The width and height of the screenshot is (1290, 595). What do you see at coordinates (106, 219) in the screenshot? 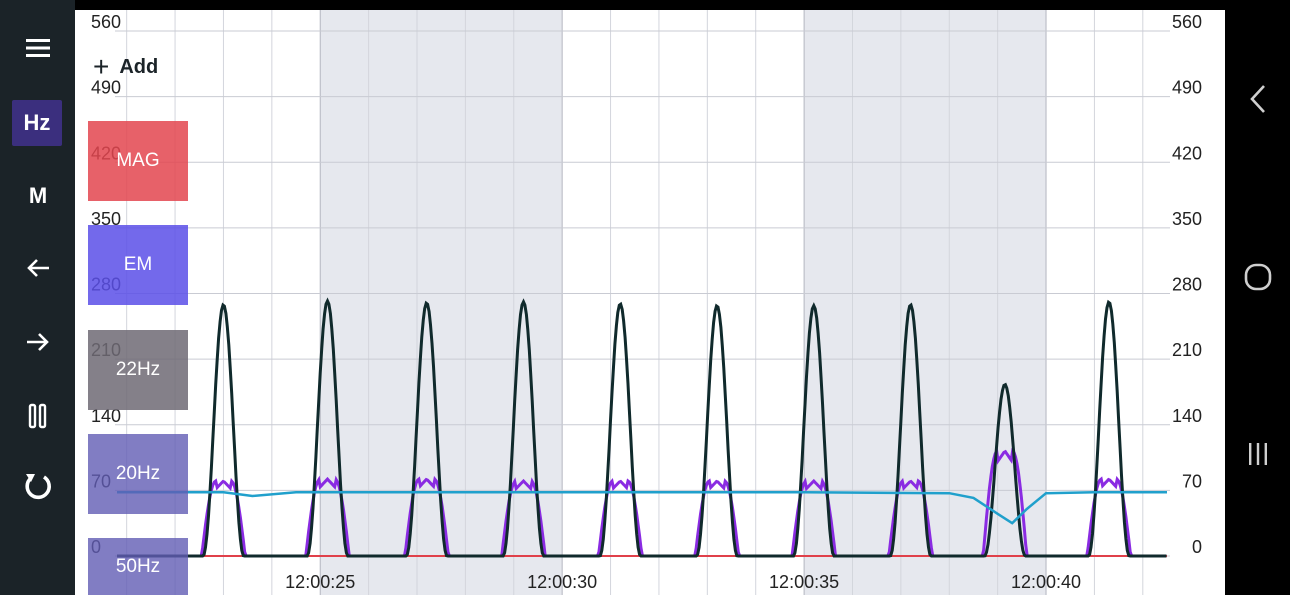
I see `y-tick-label-left: 350` at bounding box center [106, 219].